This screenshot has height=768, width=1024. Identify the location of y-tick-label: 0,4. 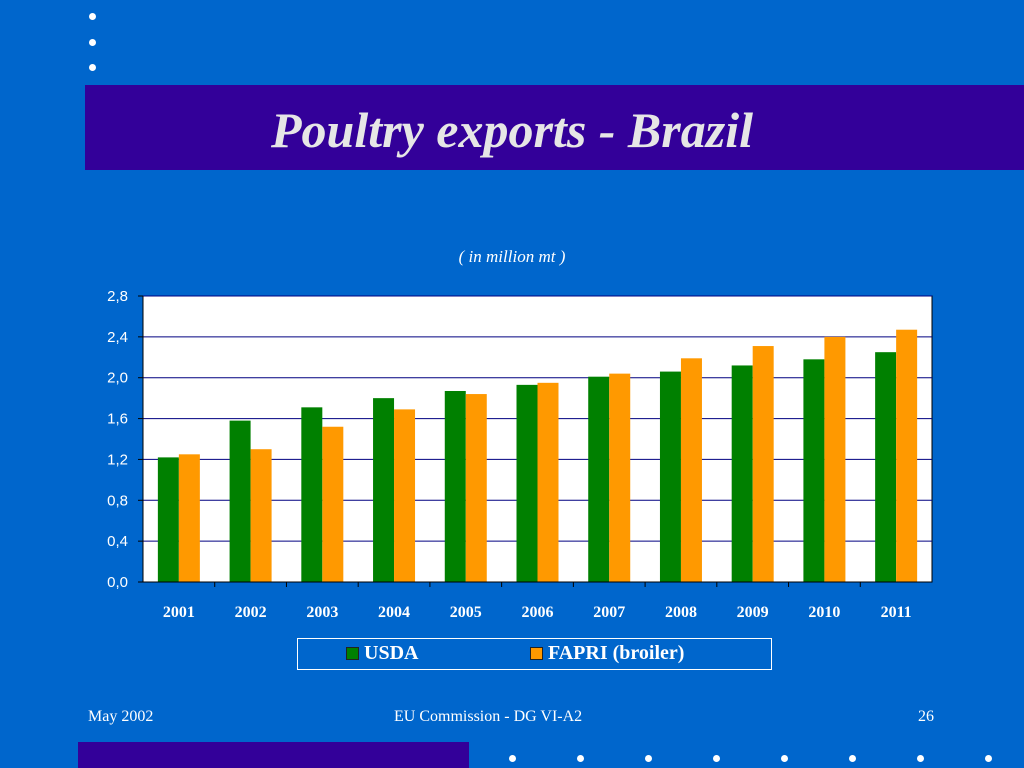
(117, 541).